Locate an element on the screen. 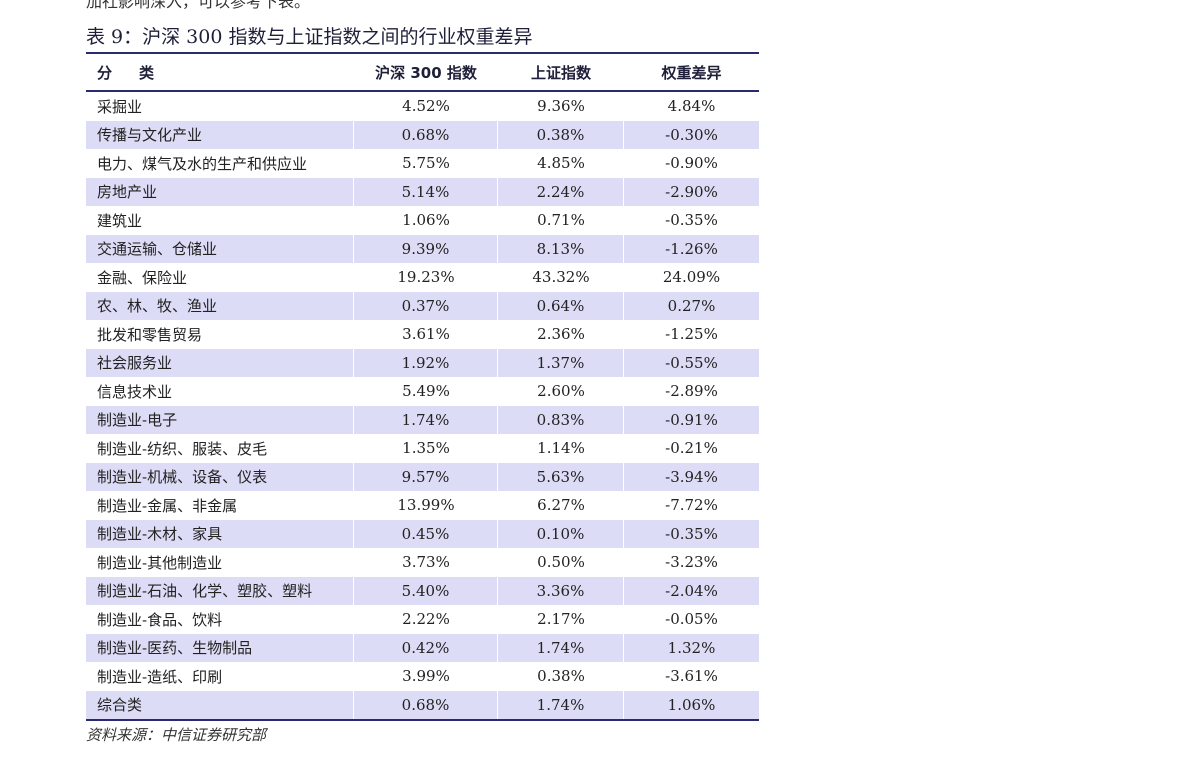 The height and width of the screenshot is (763, 1190). row-category: 制造业-电子 is located at coordinates (220, 419).